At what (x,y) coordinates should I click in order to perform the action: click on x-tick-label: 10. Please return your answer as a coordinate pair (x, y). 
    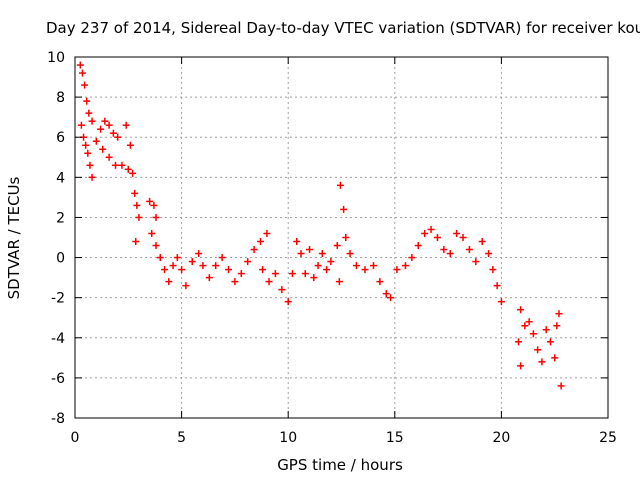
    Looking at the image, I should click on (288, 438).